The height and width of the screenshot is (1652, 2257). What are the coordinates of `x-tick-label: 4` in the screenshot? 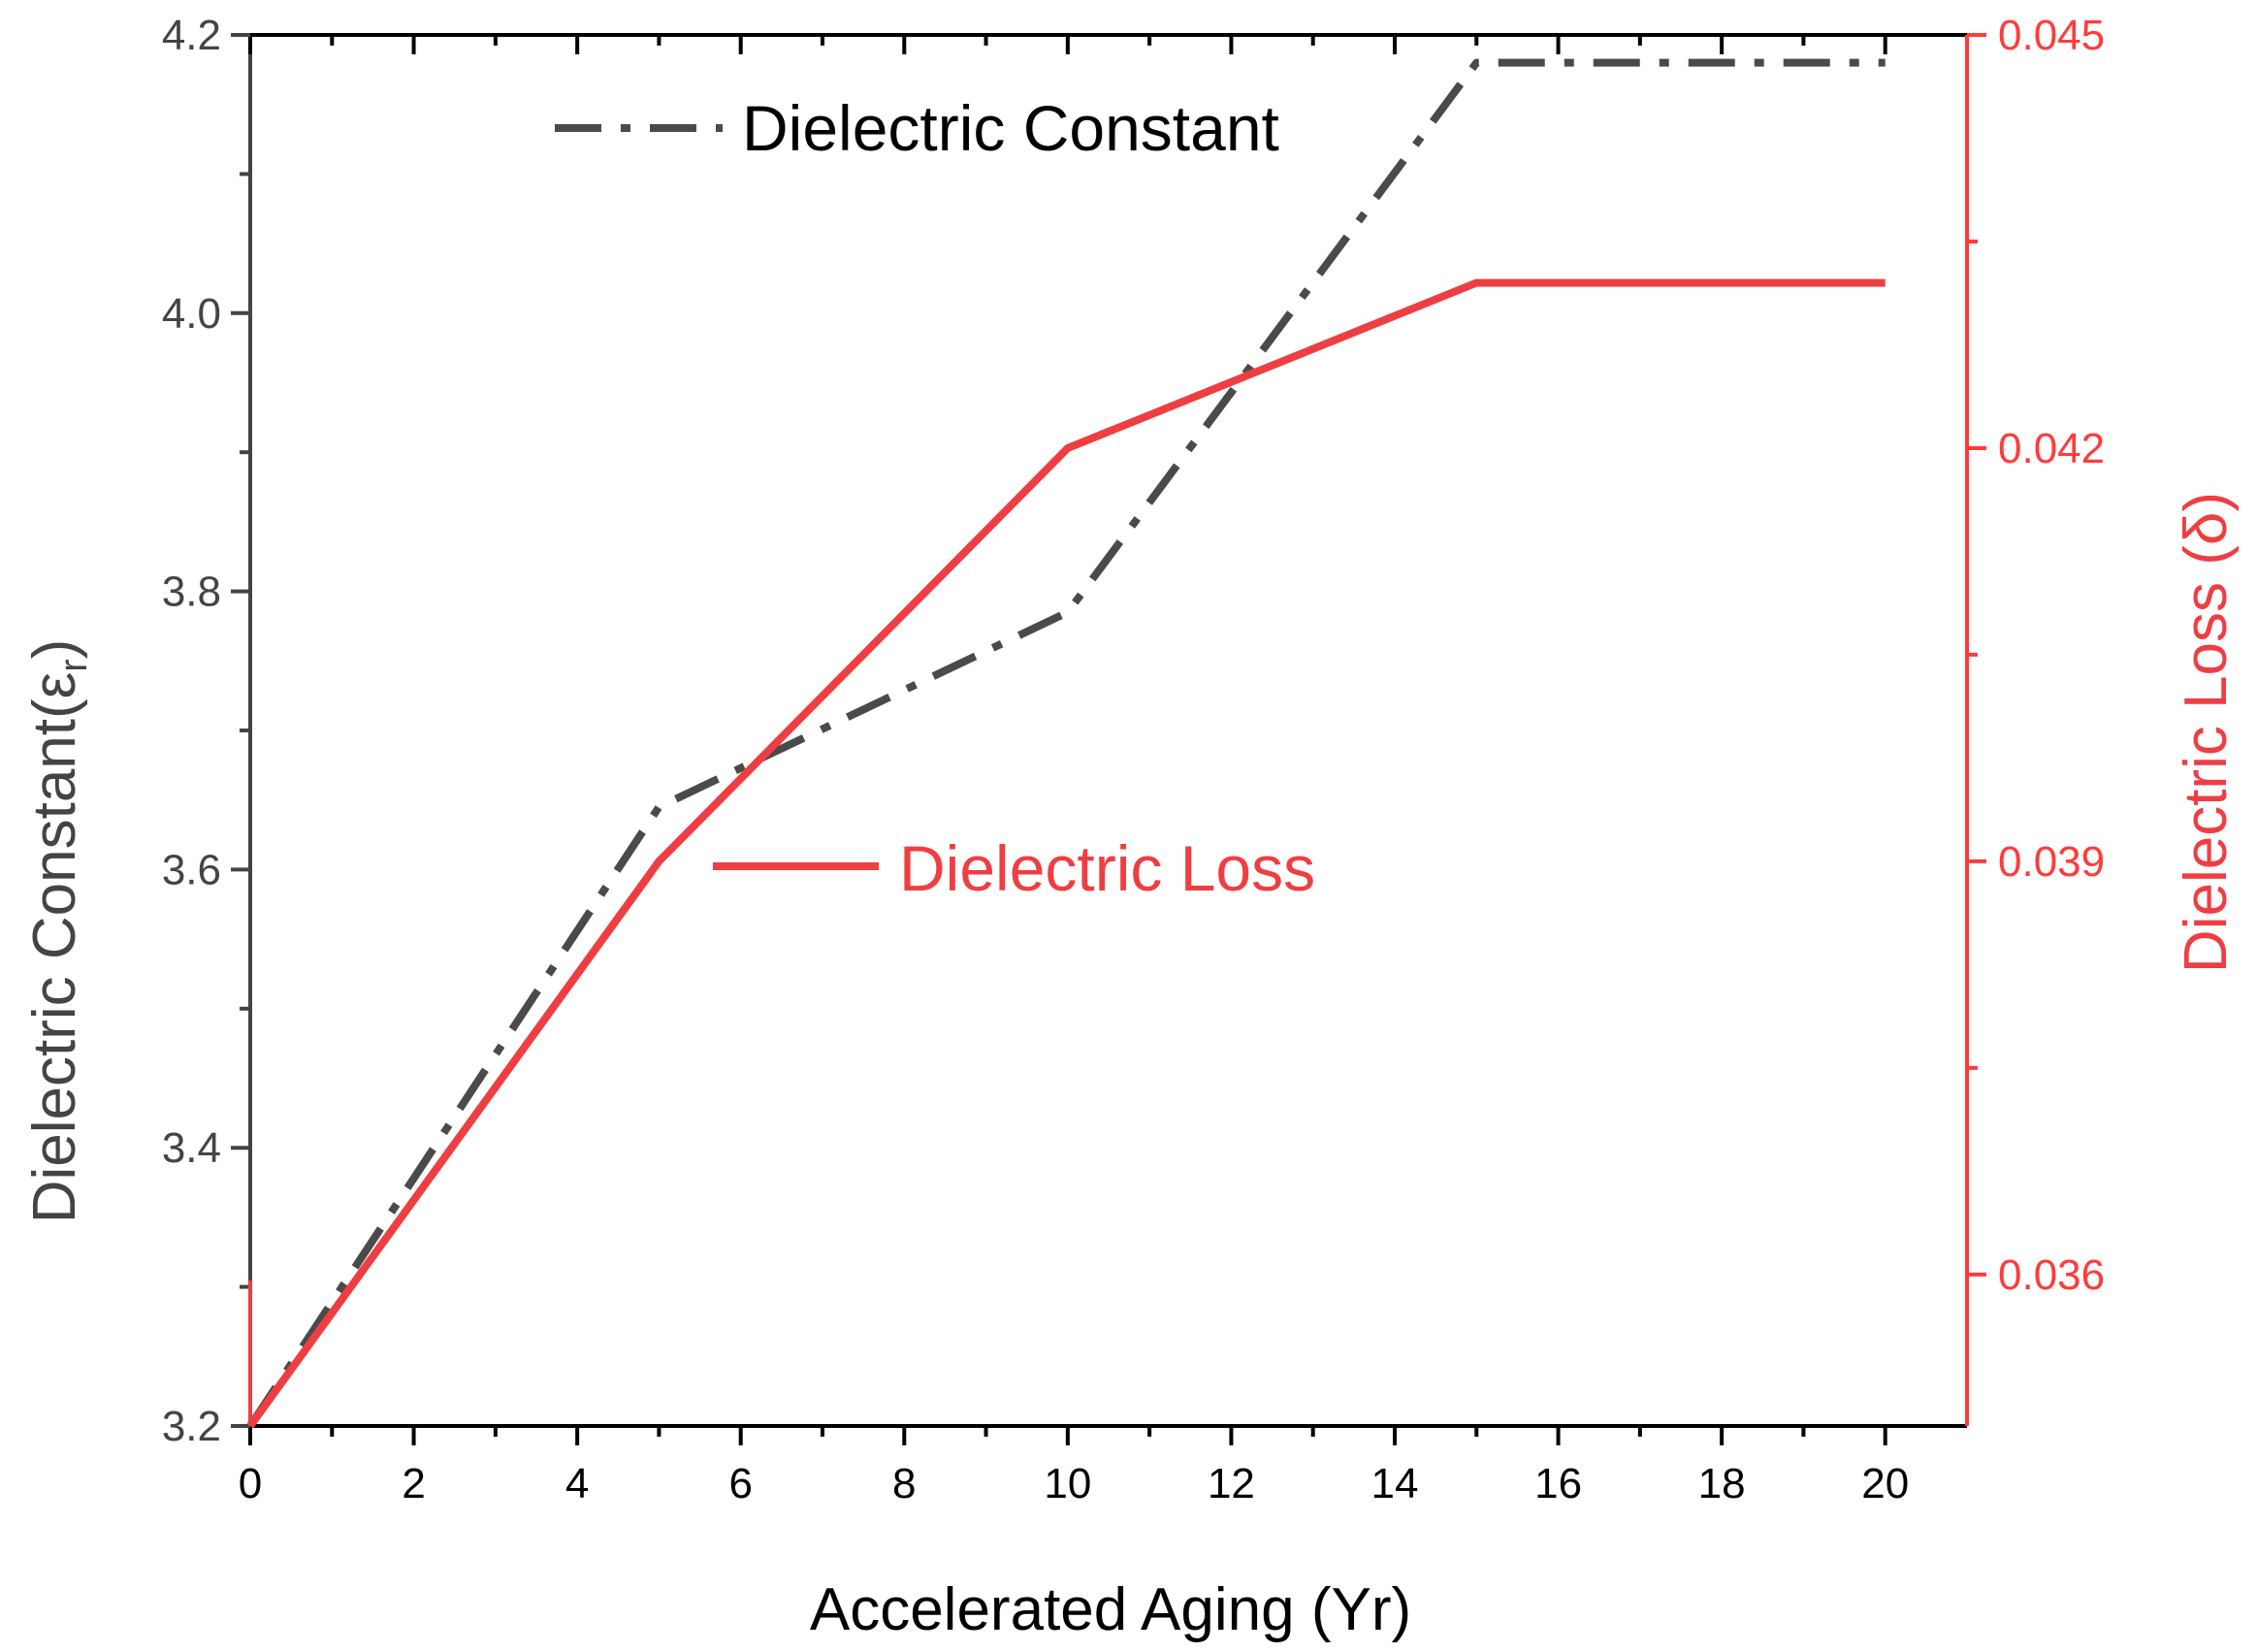 It's located at (577, 1483).